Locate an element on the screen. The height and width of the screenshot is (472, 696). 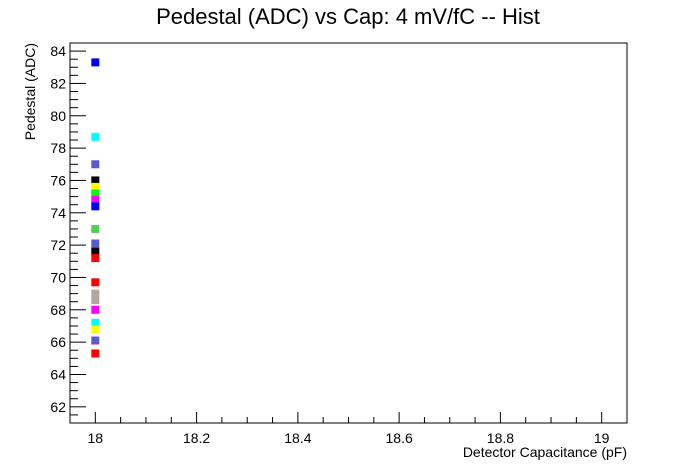
y-tick-label: 80 is located at coordinates (58, 116).